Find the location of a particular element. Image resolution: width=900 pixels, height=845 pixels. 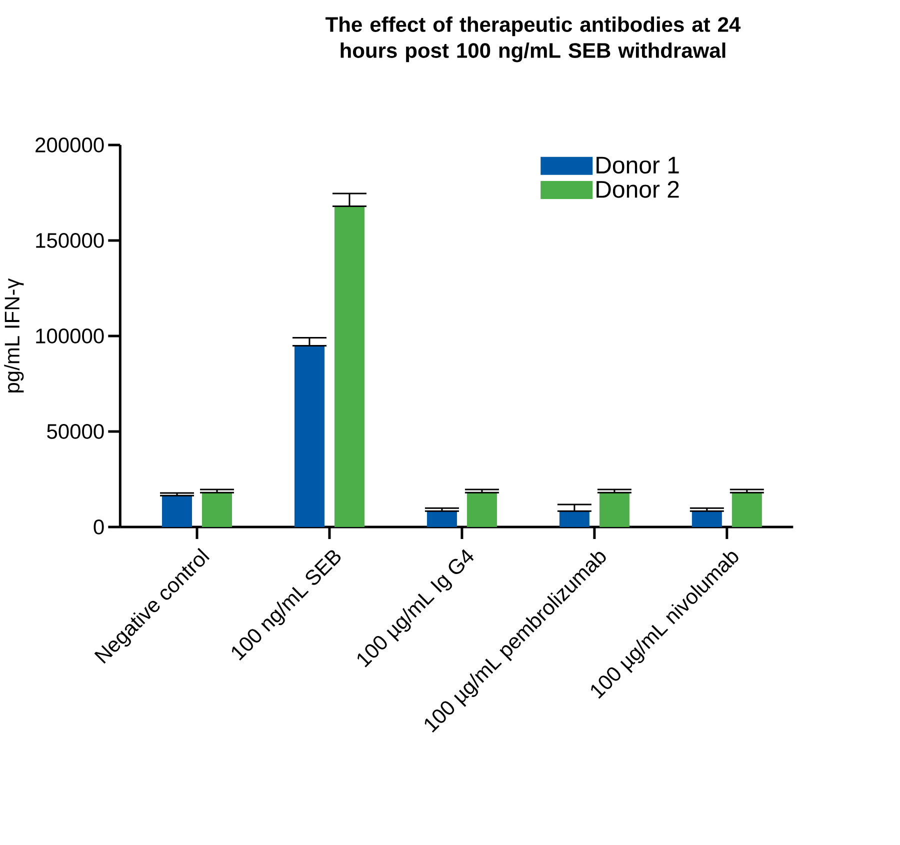

y-tick-label: 100000 is located at coordinates (70, 336).